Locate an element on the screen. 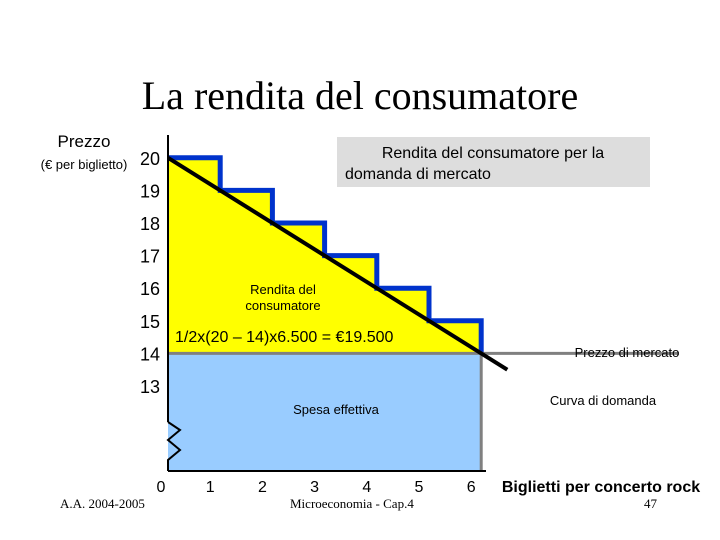  y-tick-label: 17 is located at coordinates (150, 257).